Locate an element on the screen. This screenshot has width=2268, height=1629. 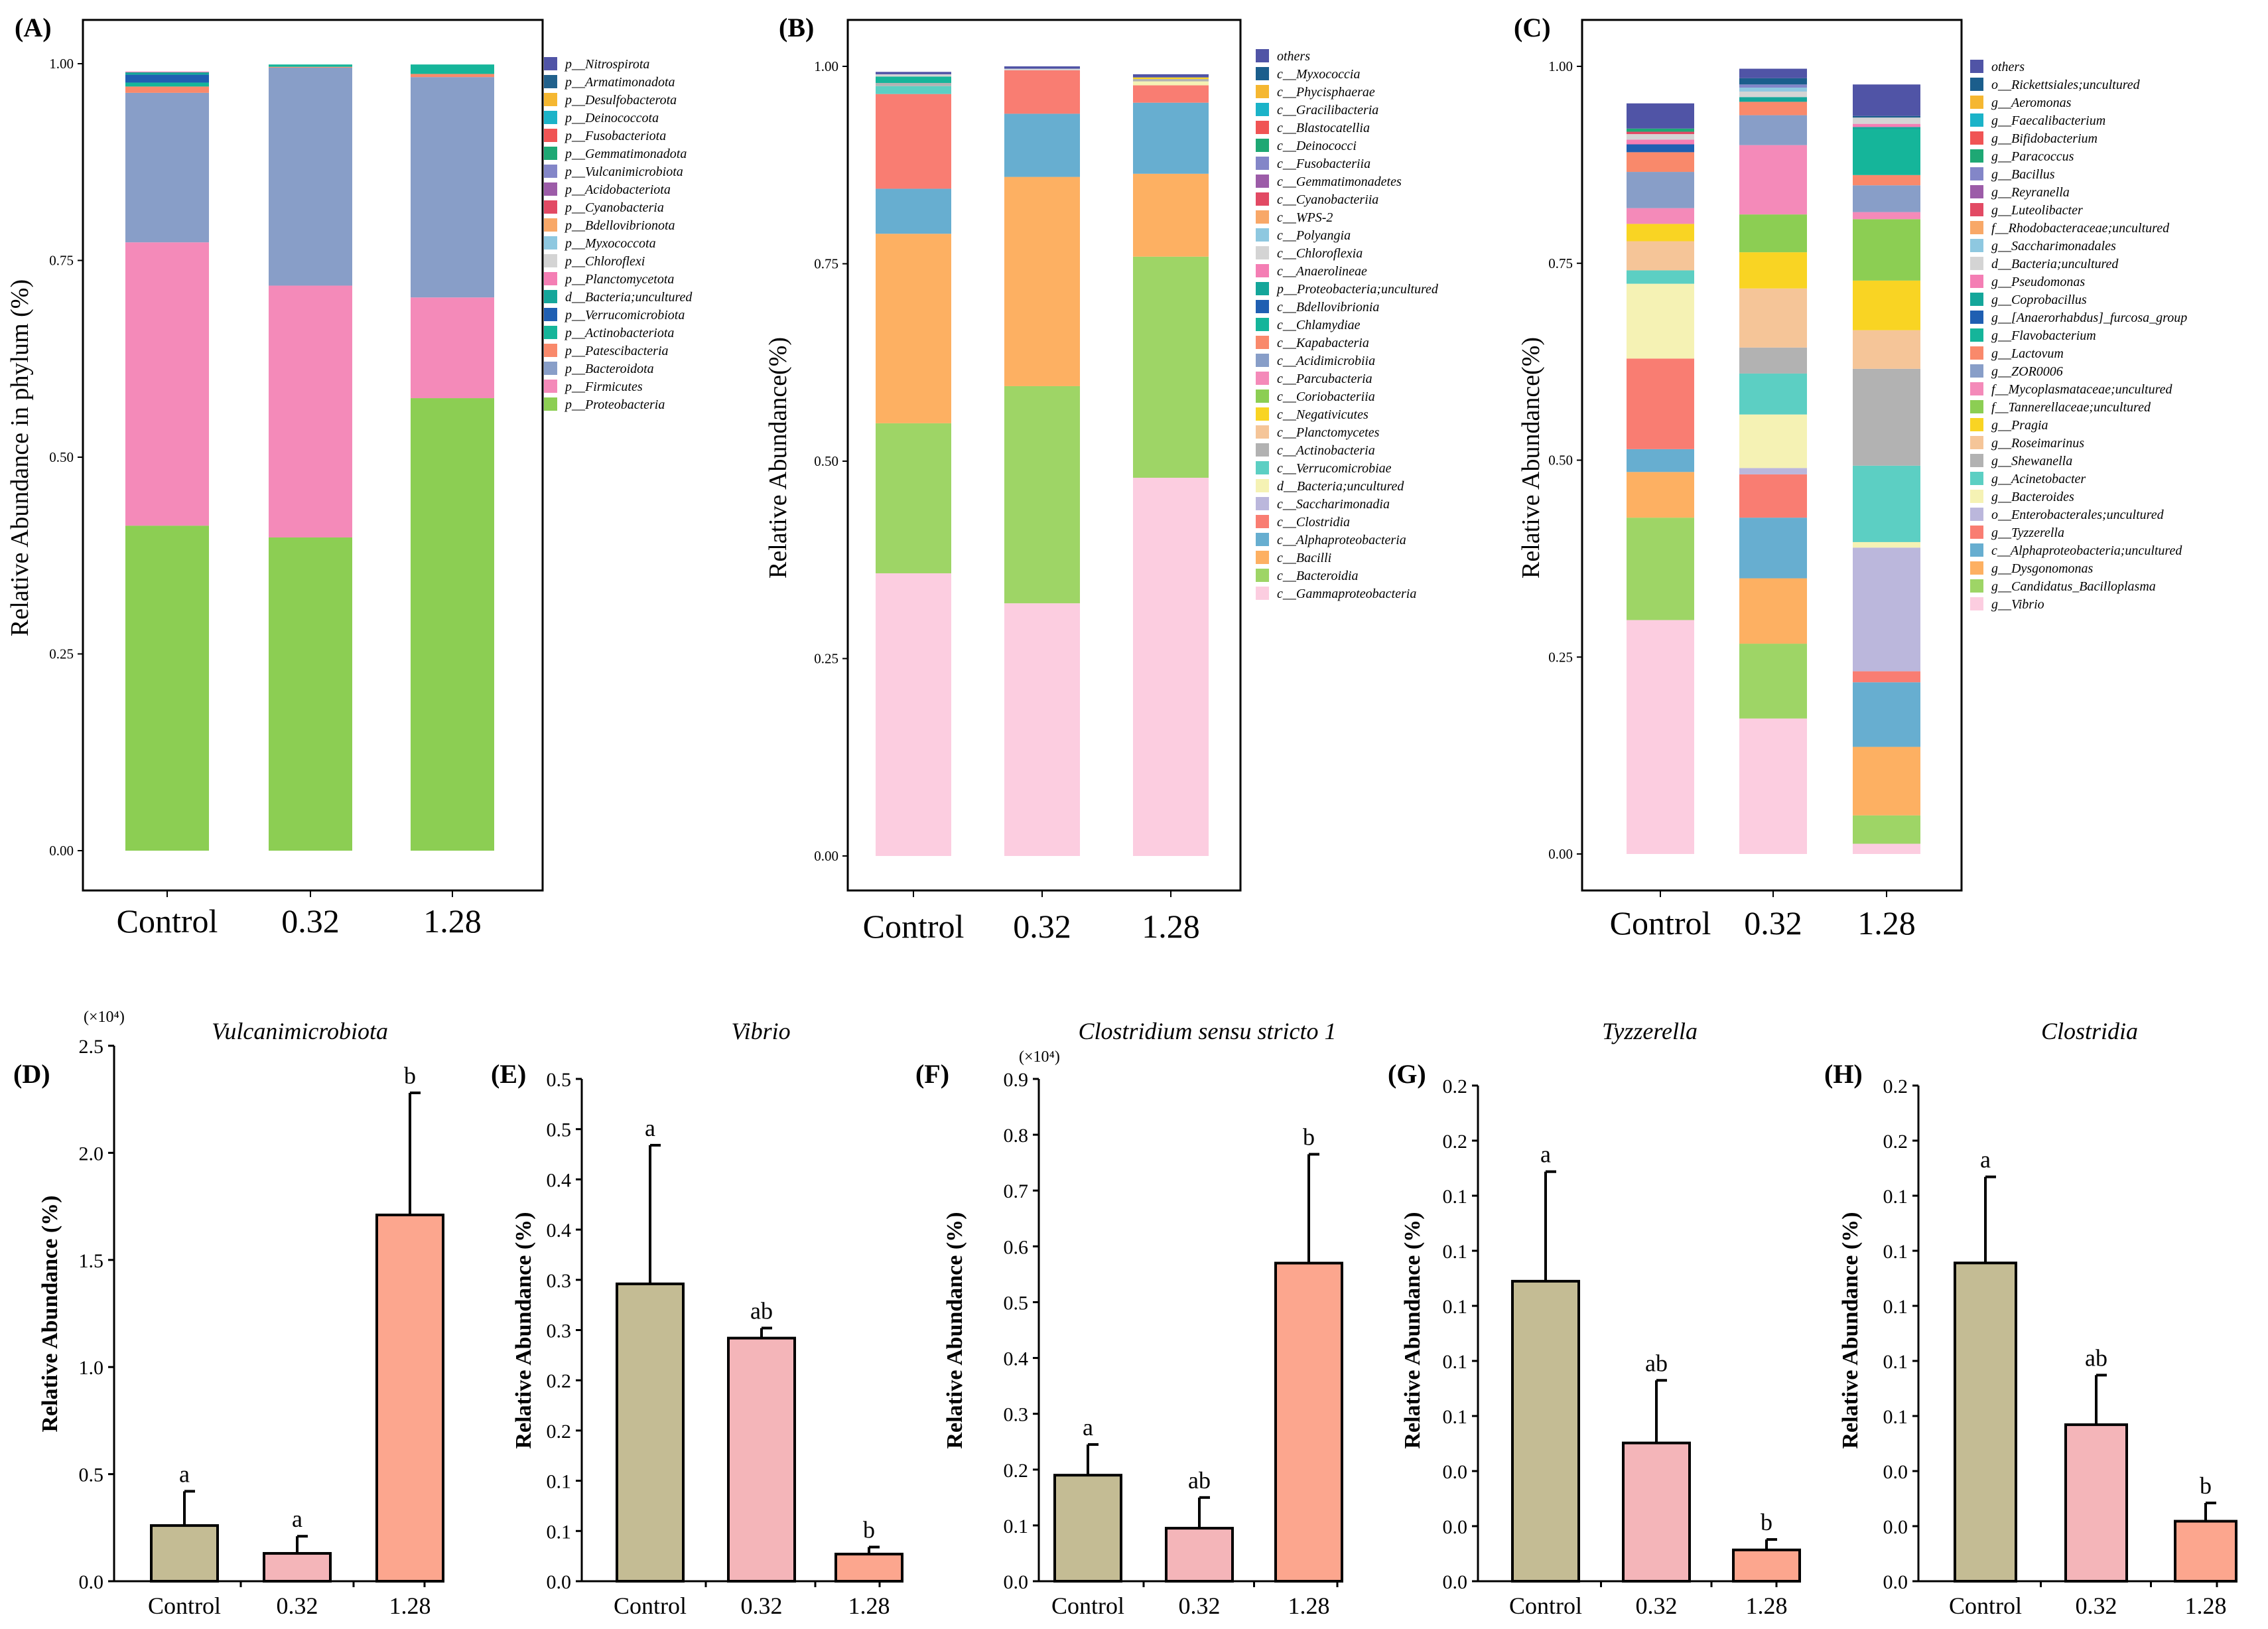
y-tick-label: 0.9 is located at coordinates (1017, 1080).